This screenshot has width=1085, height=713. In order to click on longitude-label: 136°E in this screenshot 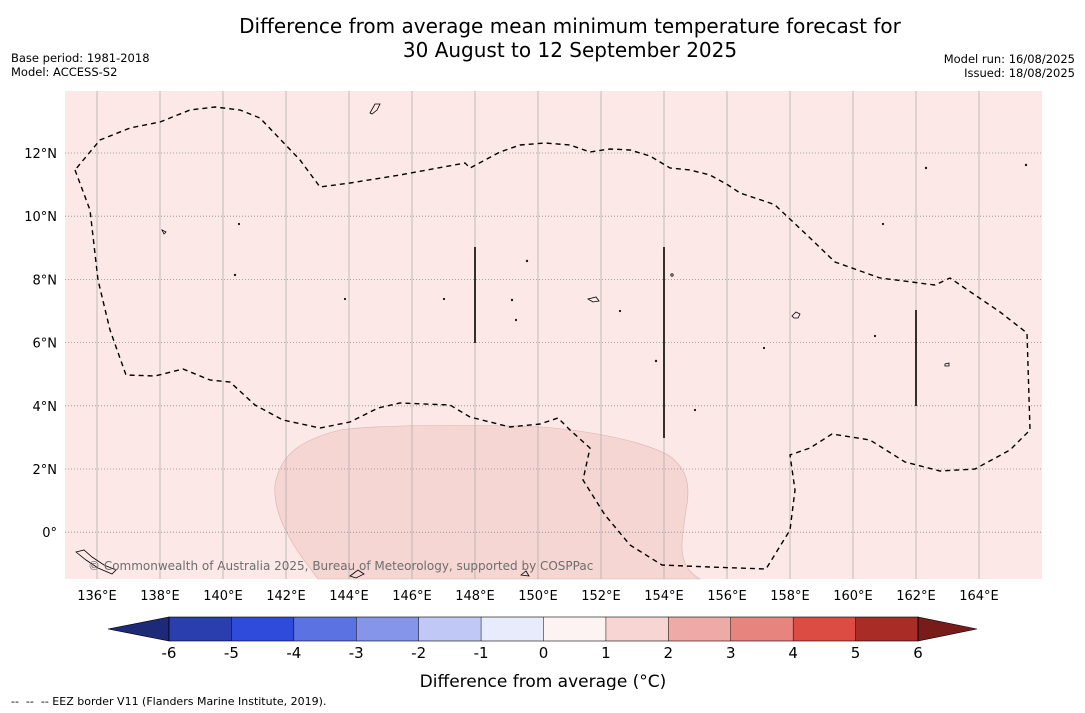, I will do `click(97, 596)`.